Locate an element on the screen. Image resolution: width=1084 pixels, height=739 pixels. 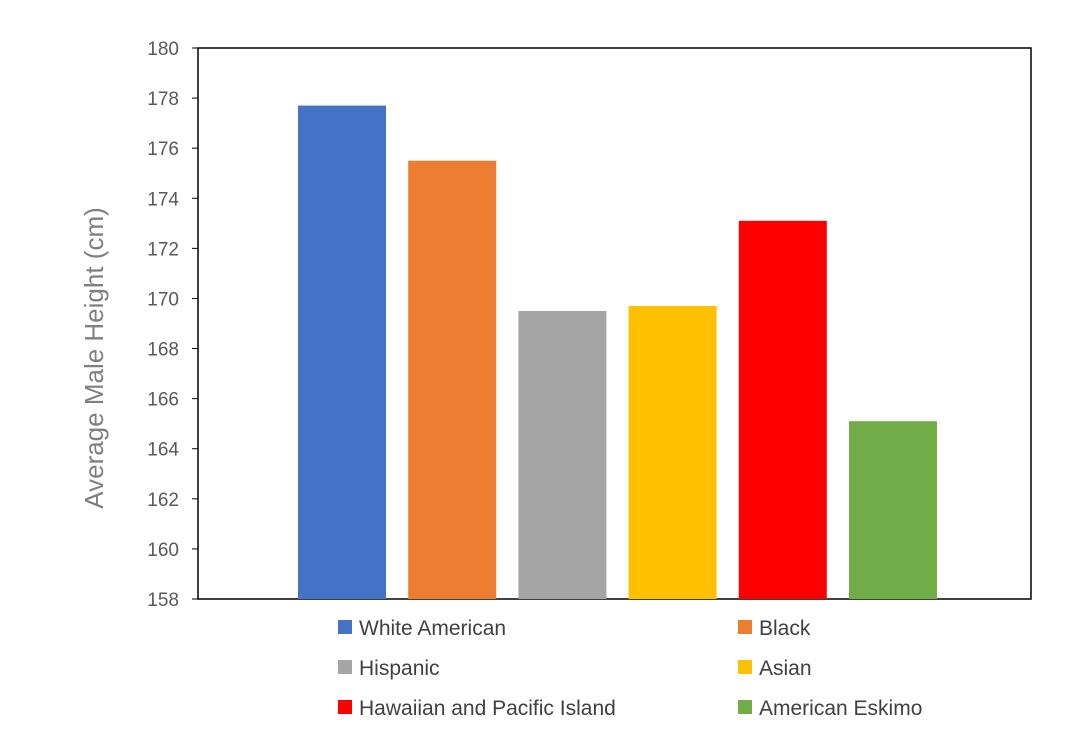
y-tick-label: 162 is located at coordinates (163, 500).